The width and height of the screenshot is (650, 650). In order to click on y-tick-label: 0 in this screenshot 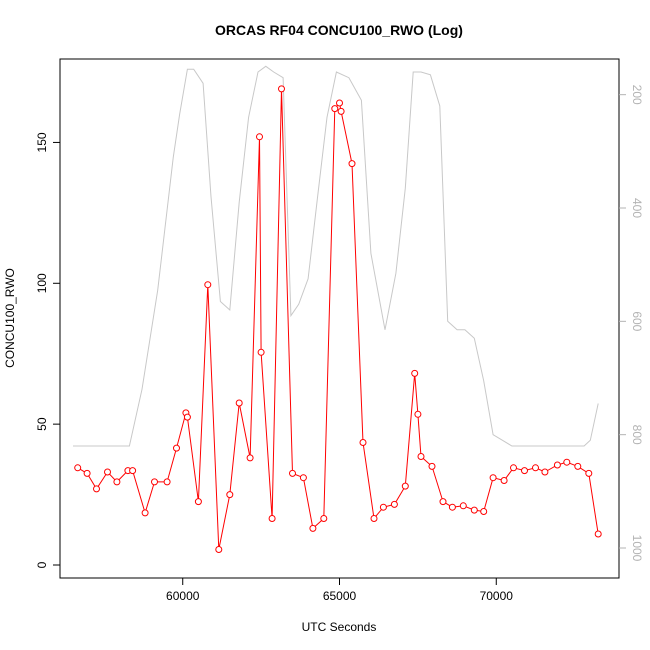, I will do `click(42, 564)`.